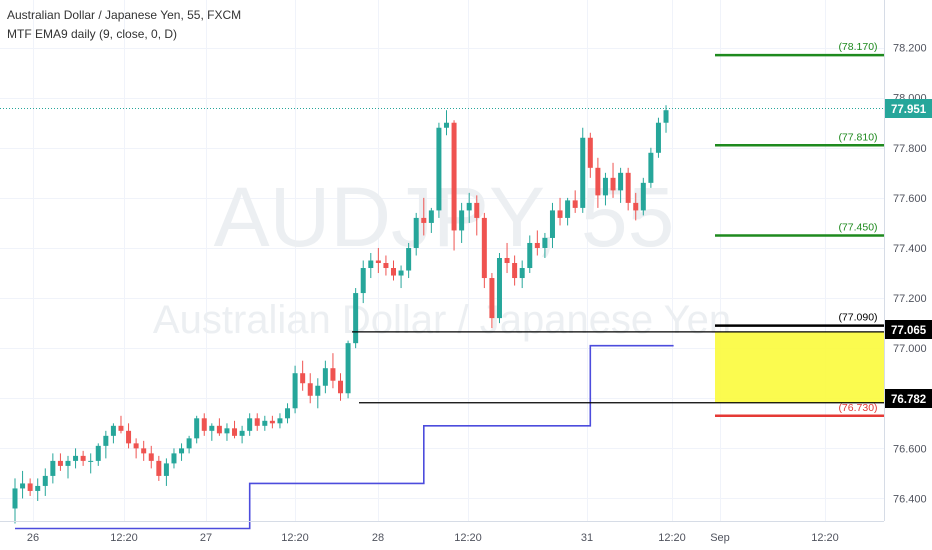 This screenshot has height=550, width=932. What do you see at coordinates (857, 227) in the screenshot?
I see `level-77450-label: (77.450)` at bounding box center [857, 227].